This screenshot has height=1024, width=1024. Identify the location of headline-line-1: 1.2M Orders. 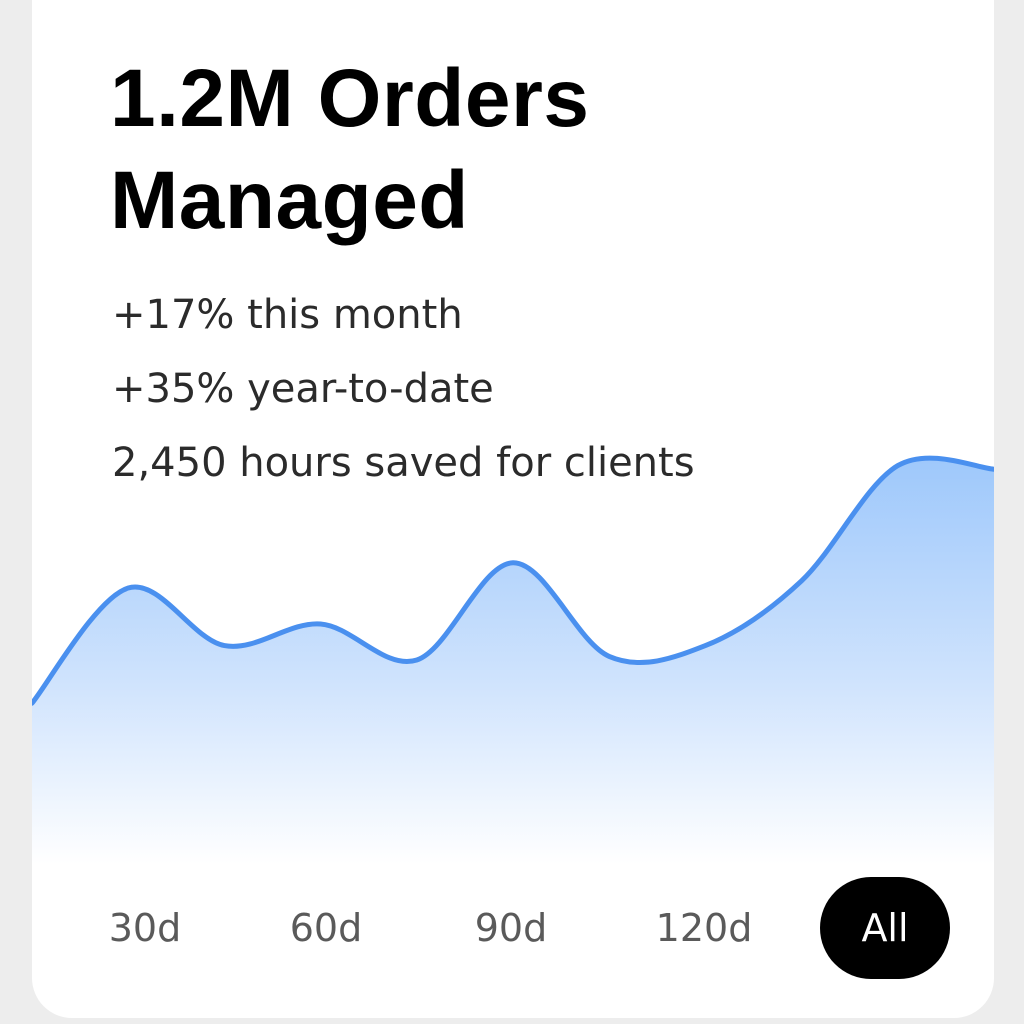
(350, 98).